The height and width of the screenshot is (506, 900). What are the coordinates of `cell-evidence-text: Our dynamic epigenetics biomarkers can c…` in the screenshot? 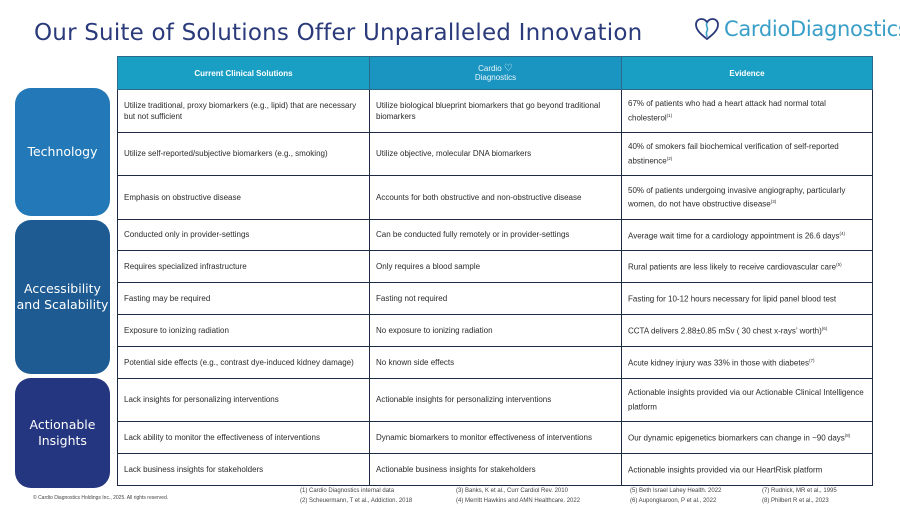 It's located at (736, 439).